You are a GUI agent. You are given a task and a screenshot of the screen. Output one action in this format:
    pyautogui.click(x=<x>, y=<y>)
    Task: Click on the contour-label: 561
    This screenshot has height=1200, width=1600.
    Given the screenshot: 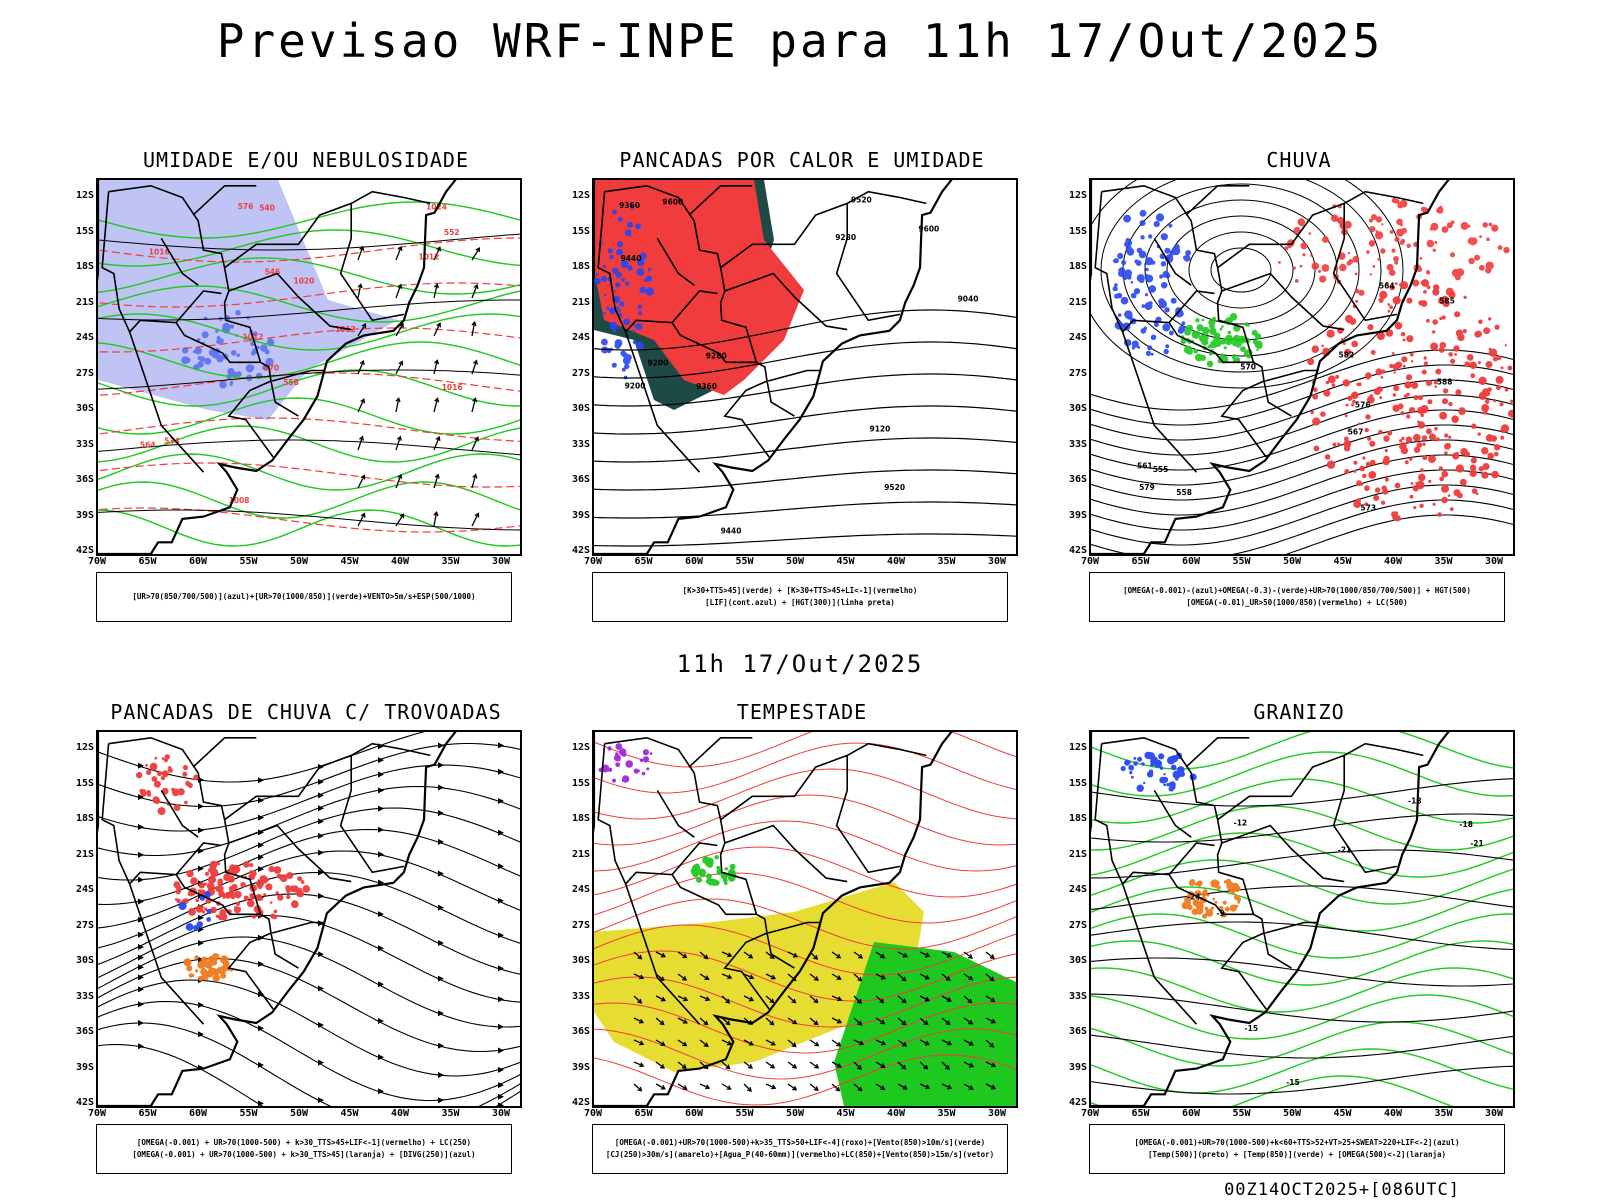 What is the action you would take?
    pyautogui.click(x=1145, y=465)
    